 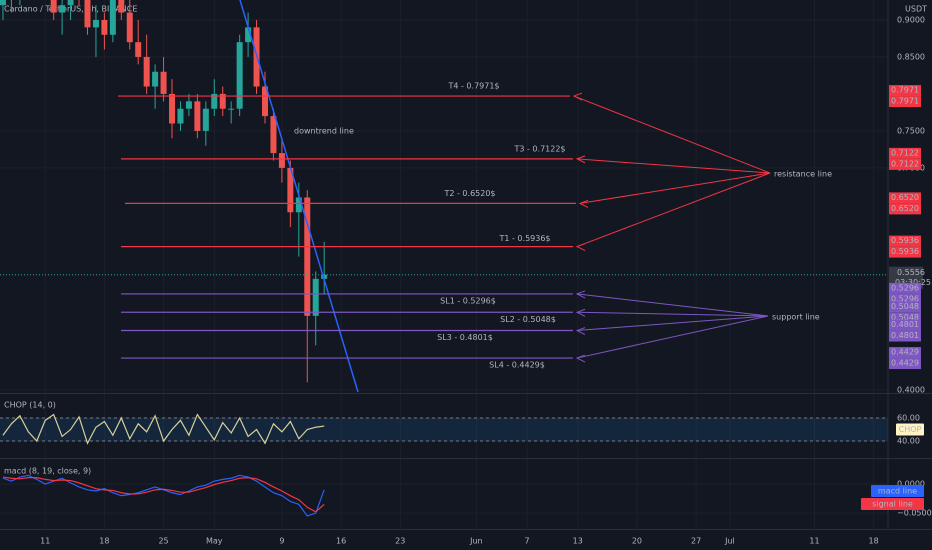 I want to click on x-tick-label: 9, so click(x=281, y=541).